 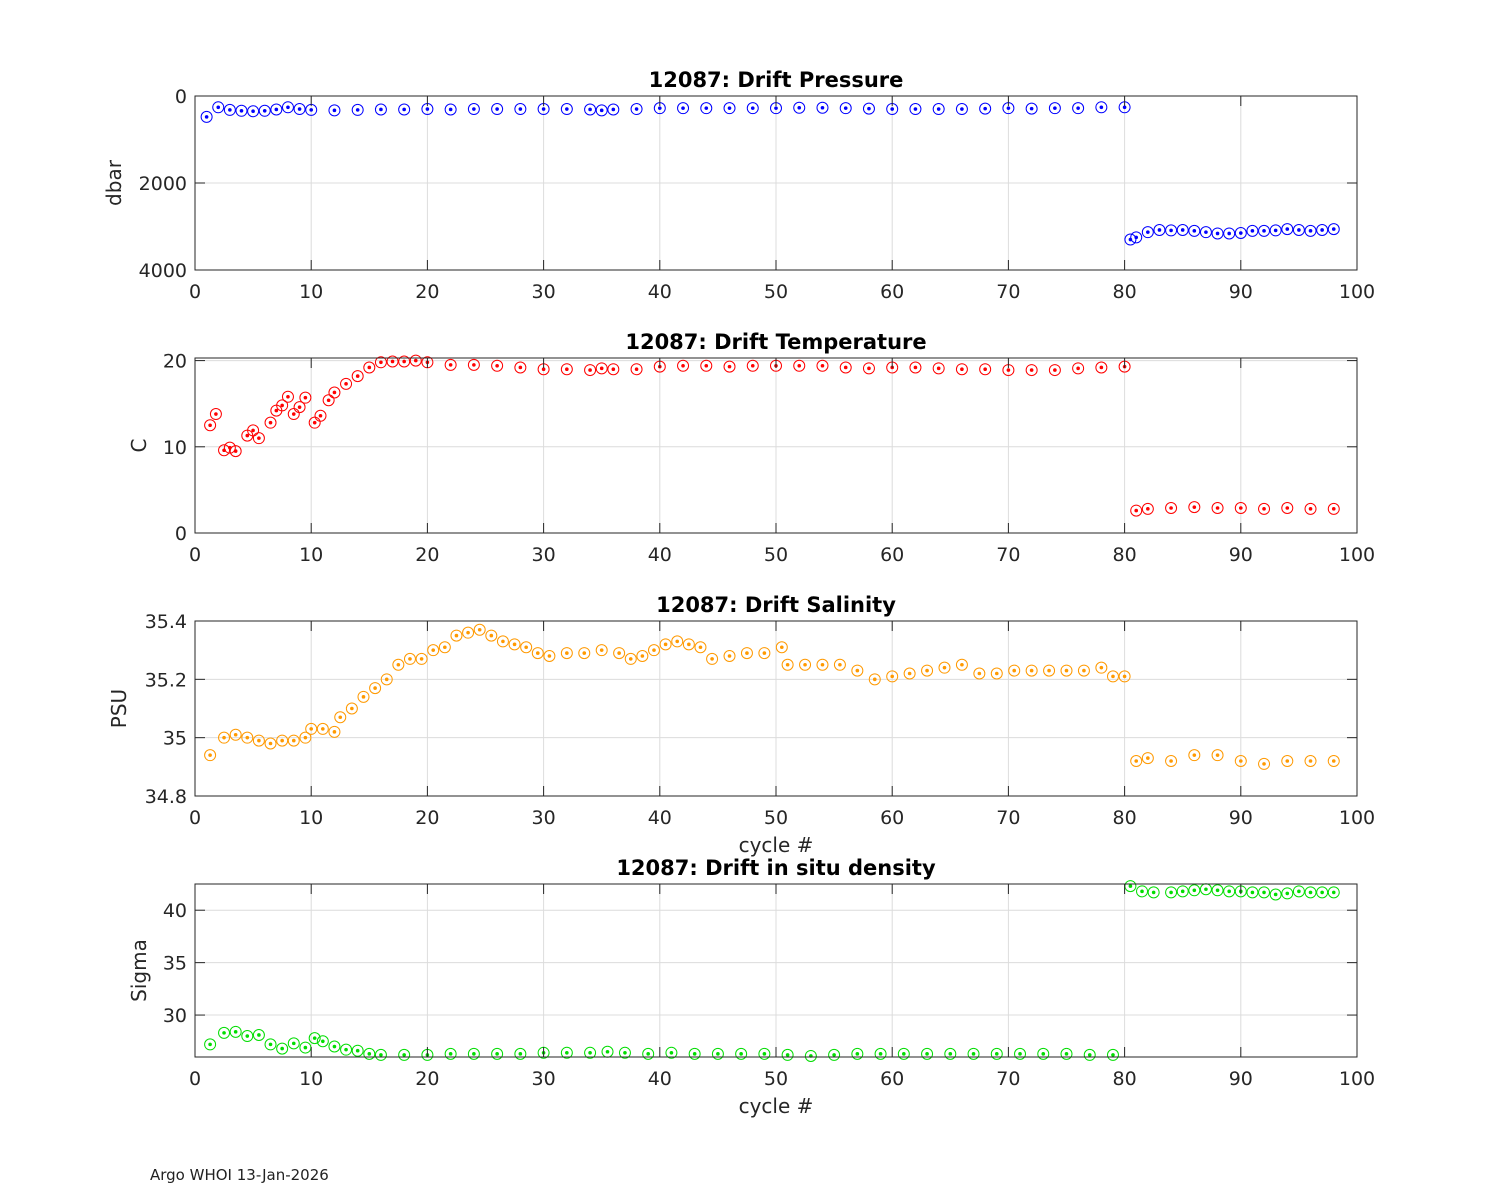 I want to click on x-tick-label: 50, so click(x=776, y=1079).